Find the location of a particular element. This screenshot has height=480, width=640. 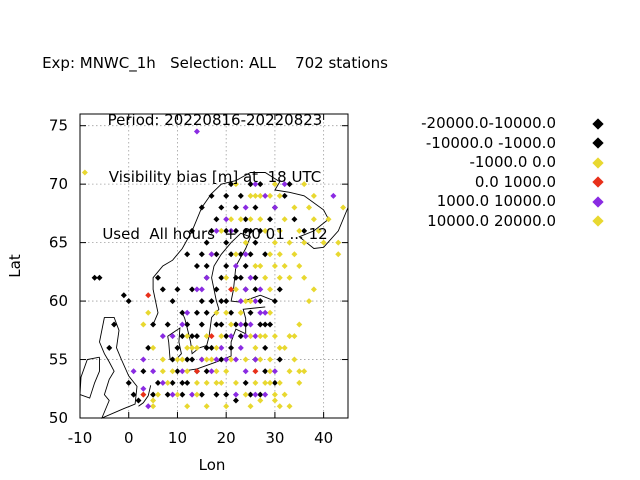

y-tick-label: 55 is located at coordinates (58, 360).